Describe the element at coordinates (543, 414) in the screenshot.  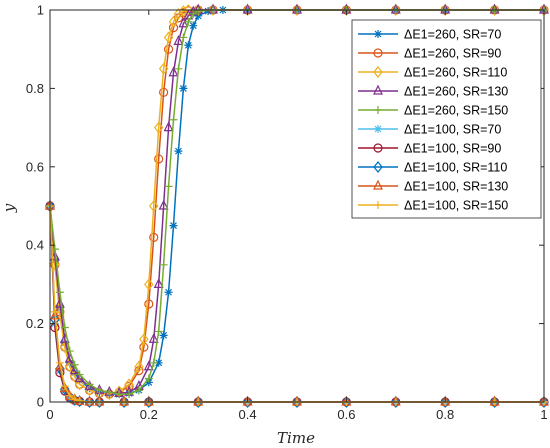
I see `x-tick-label: 1` at that location.